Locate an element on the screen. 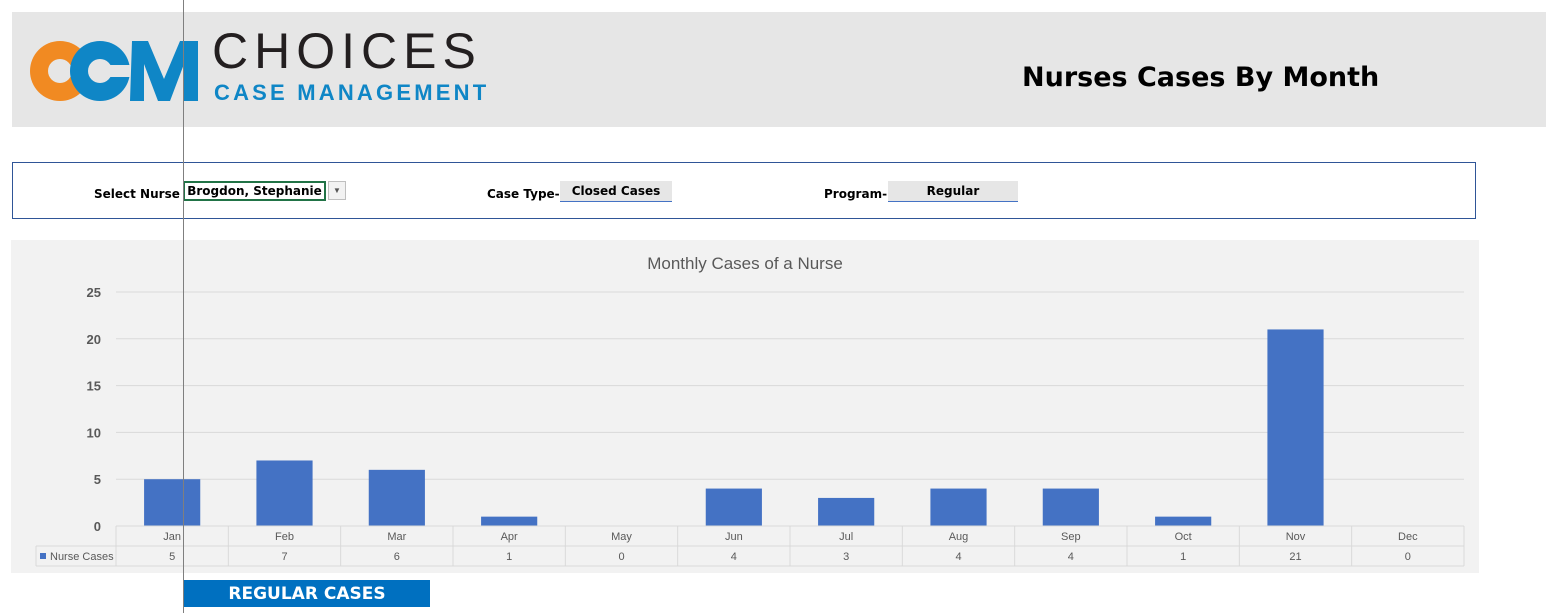 Image resolution: width=1546 pixels, height=613 pixels. bar-sep is located at coordinates (1070, 507).